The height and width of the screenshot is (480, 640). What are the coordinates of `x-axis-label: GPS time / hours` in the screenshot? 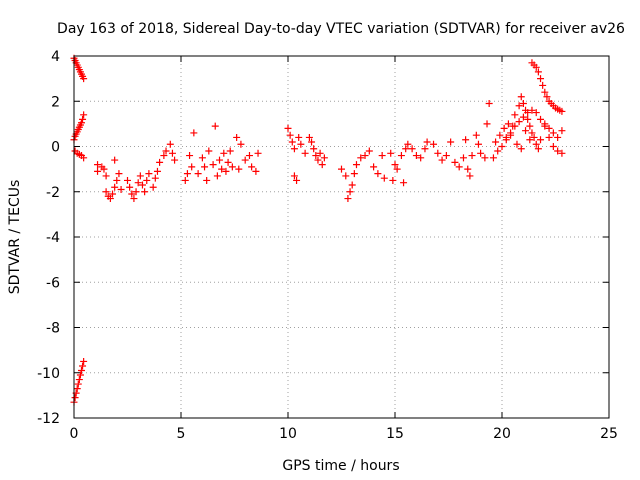 It's located at (340, 466).